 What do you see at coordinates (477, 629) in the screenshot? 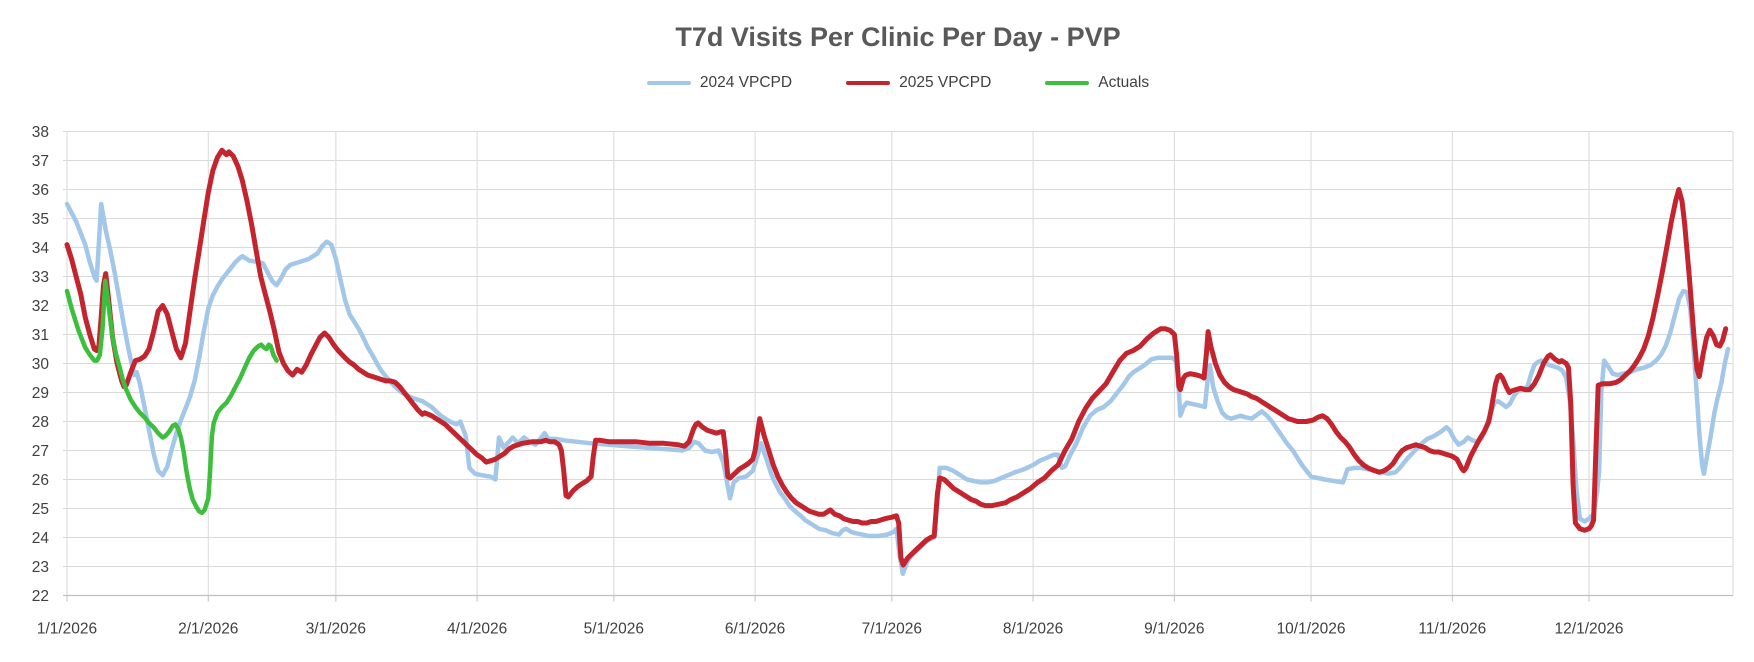
I see `x-tick-label: 4/1/2026` at bounding box center [477, 629].